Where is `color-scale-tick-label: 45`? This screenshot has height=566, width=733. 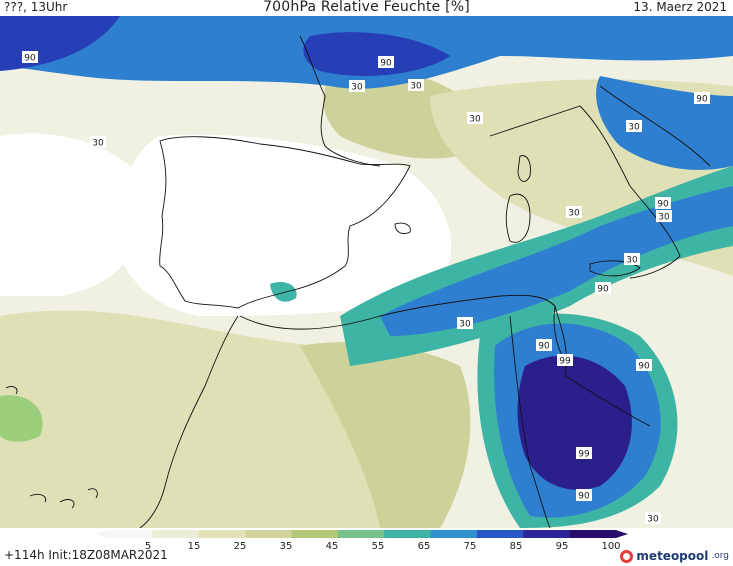
color-scale-tick-label: 45 is located at coordinates (332, 546).